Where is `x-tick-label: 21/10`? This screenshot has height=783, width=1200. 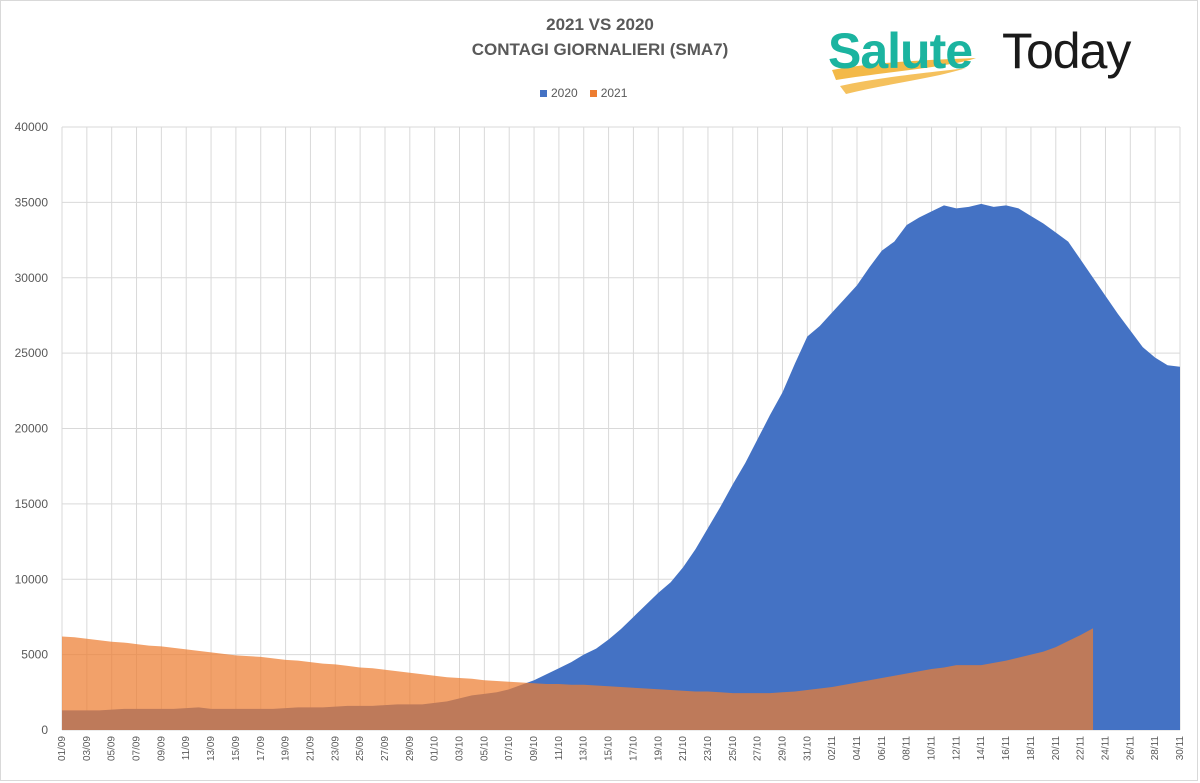
x-tick-label: 21/10 is located at coordinates (683, 748).